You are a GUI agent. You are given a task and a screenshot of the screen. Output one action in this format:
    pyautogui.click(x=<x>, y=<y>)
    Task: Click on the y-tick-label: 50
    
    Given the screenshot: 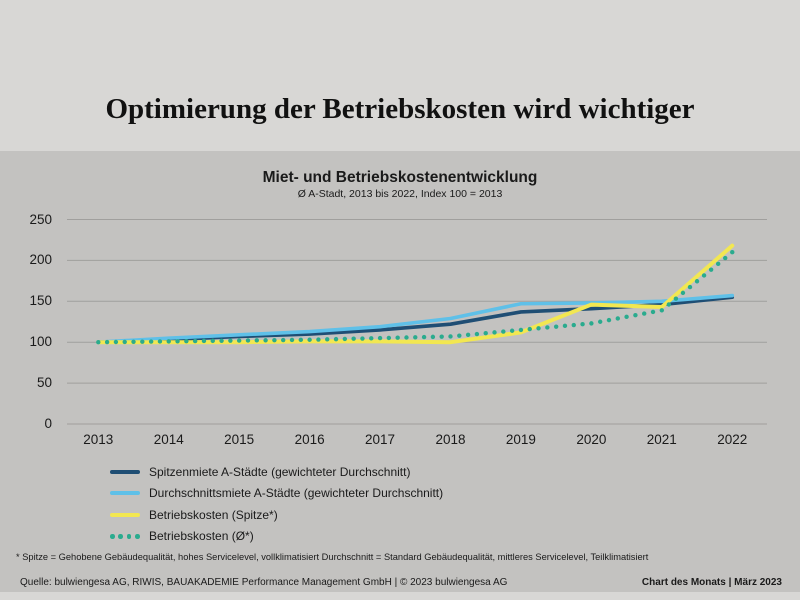 What is the action you would take?
    pyautogui.click(x=44, y=383)
    